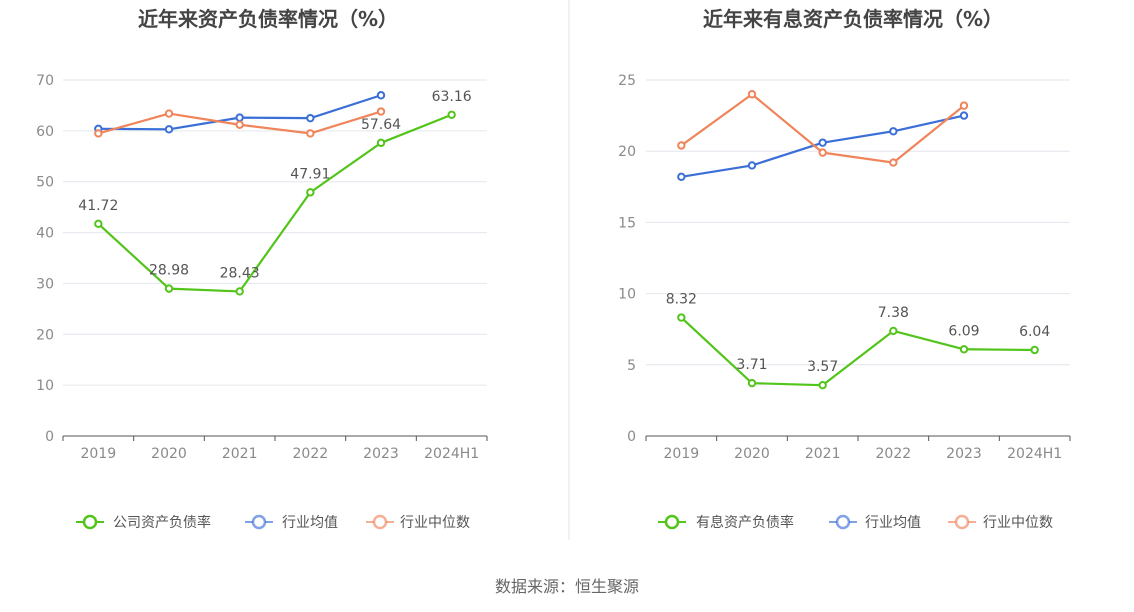  Describe the element at coordinates (567, 586) in the screenshot. I see `data-source: 数据来源：恒生聚源` at that location.